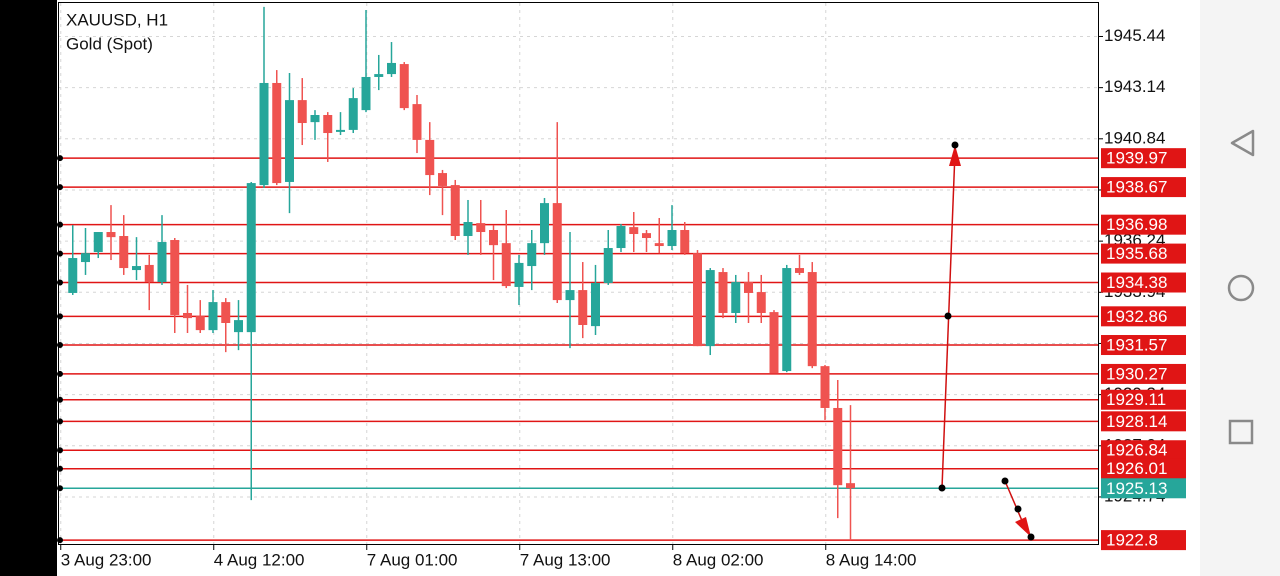 The width and height of the screenshot is (1280, 576). What do you see at coordinates (1136, 399) in the screenshot?
I see `level-line-label: 1929.11` at bounding box center [1136, 399].